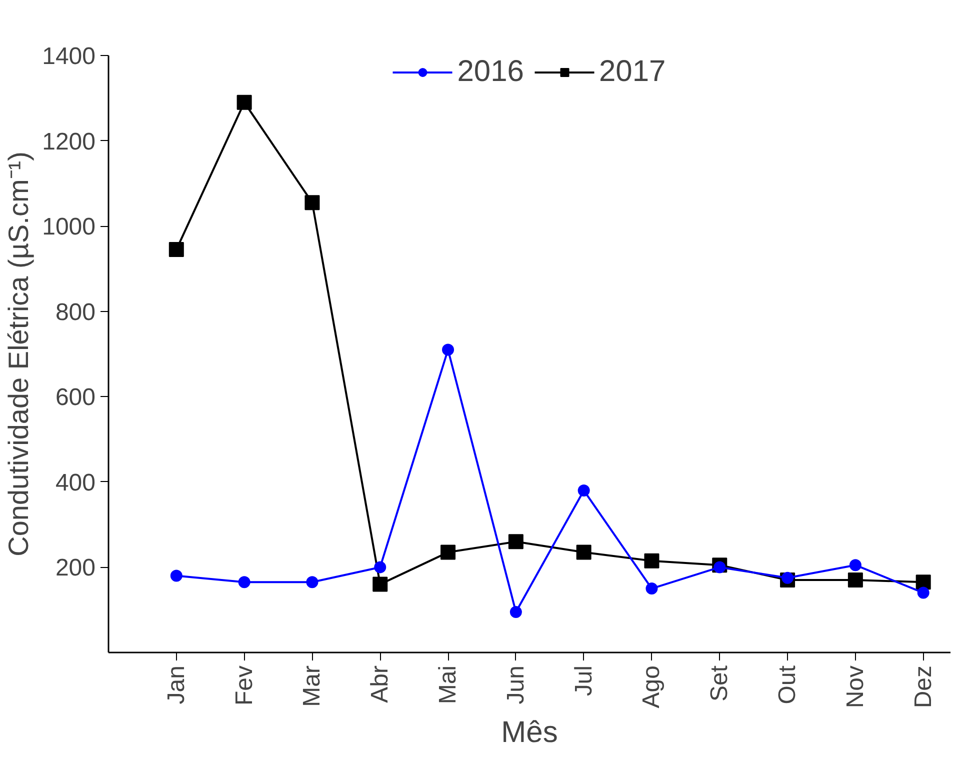 The width and height of the screenshot is (963, 760). Describe the element at coordinates (18, 354) in the screenshot. I see `y-axis-title: Condutividade Elétrica (µS.cm⁻¹)` at that location.